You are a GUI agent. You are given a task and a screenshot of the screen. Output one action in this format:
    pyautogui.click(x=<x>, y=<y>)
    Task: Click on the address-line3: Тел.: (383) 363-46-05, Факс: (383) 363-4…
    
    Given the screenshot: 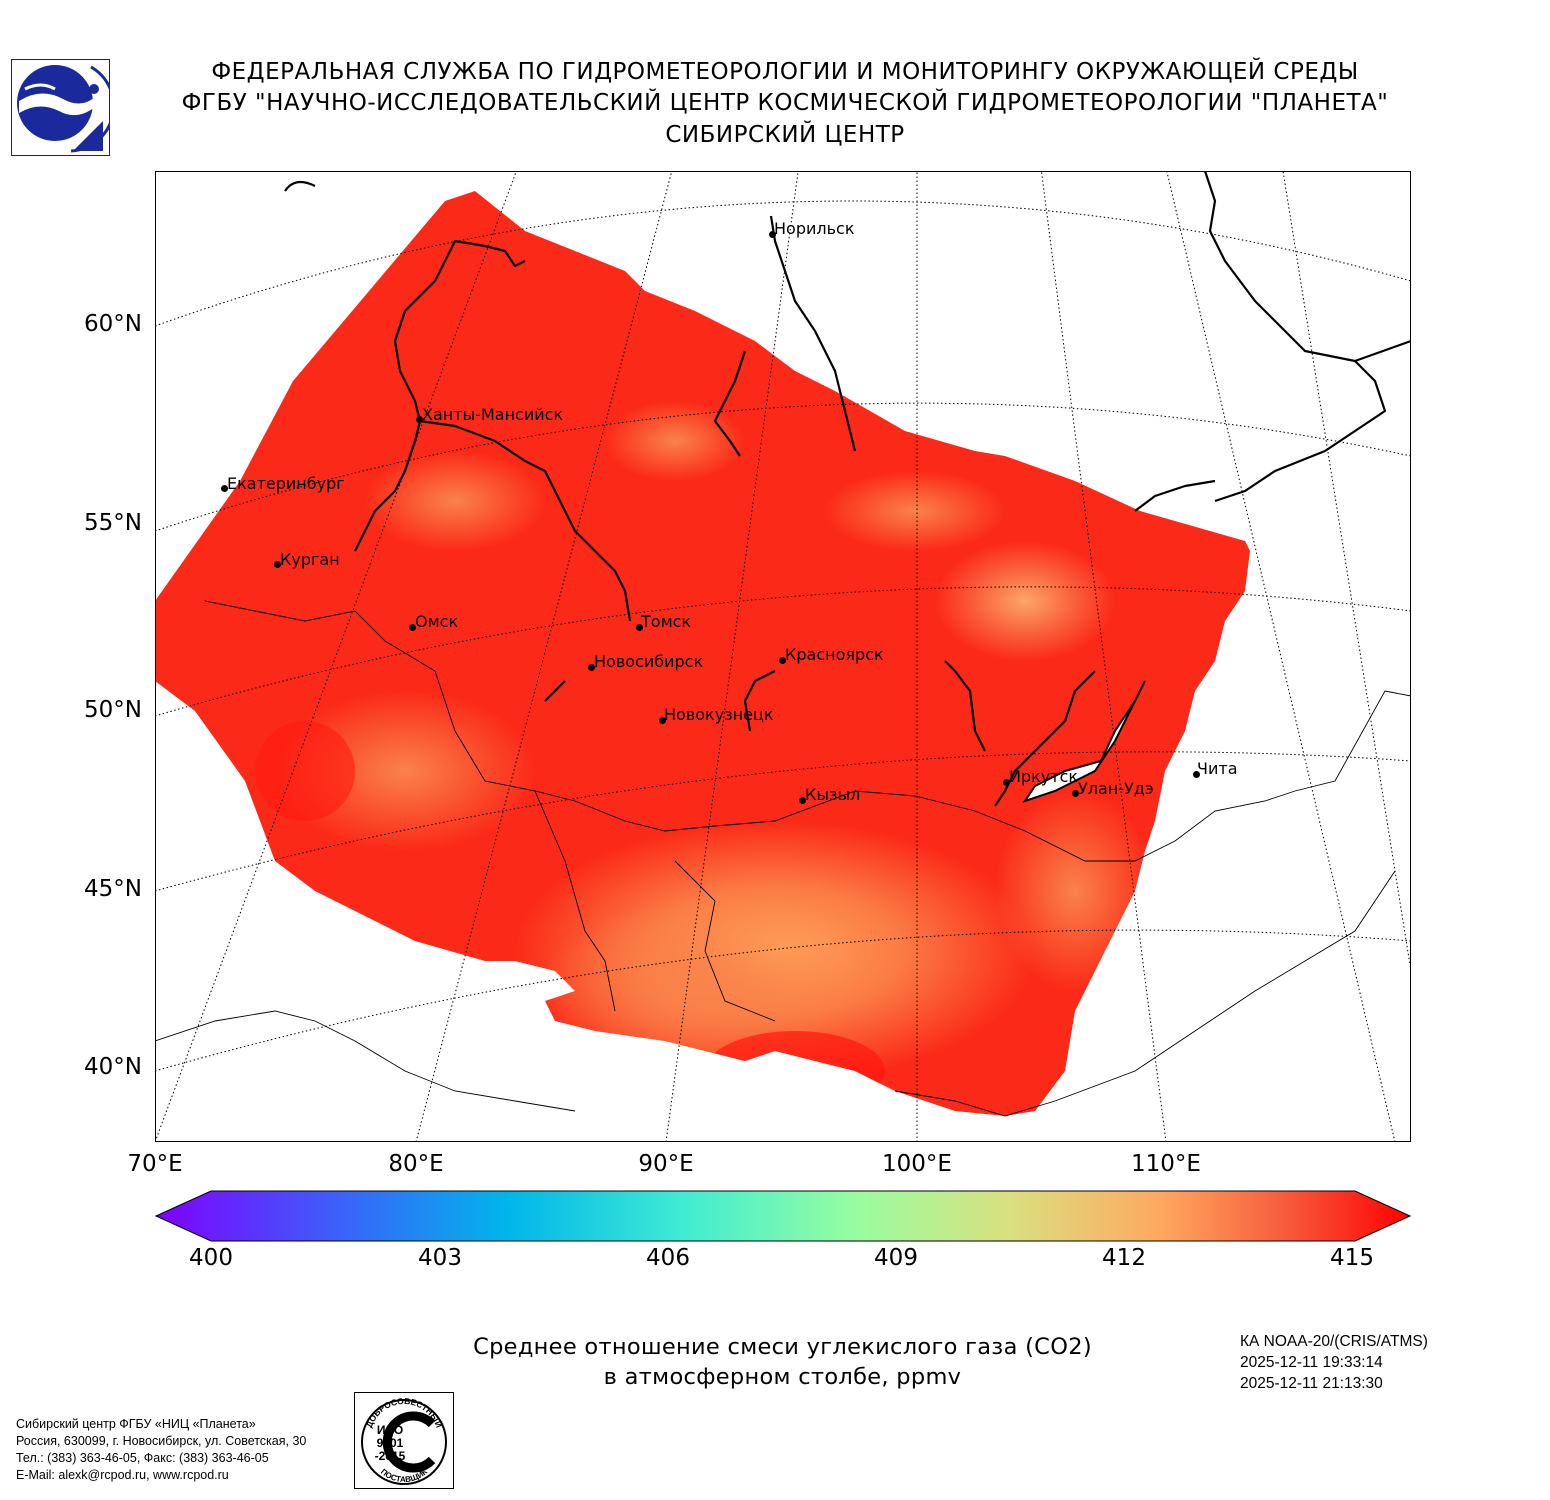 What is the action you would take?
    pyautogui.click(x=142, y=1458)
    